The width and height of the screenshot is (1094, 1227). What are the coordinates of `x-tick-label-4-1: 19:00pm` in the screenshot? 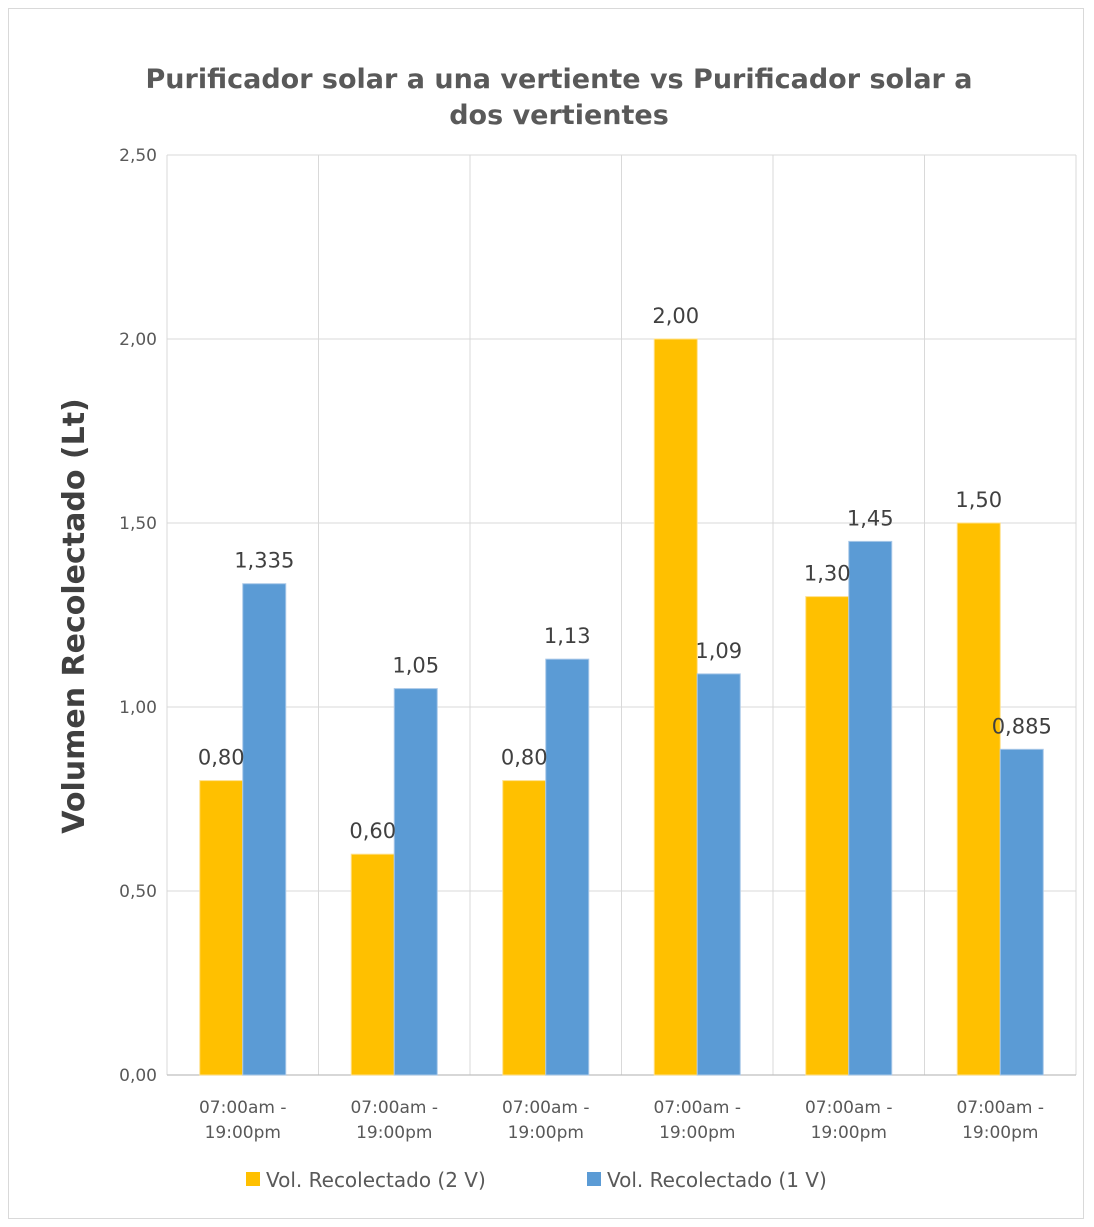 It's located at (849, 1133).